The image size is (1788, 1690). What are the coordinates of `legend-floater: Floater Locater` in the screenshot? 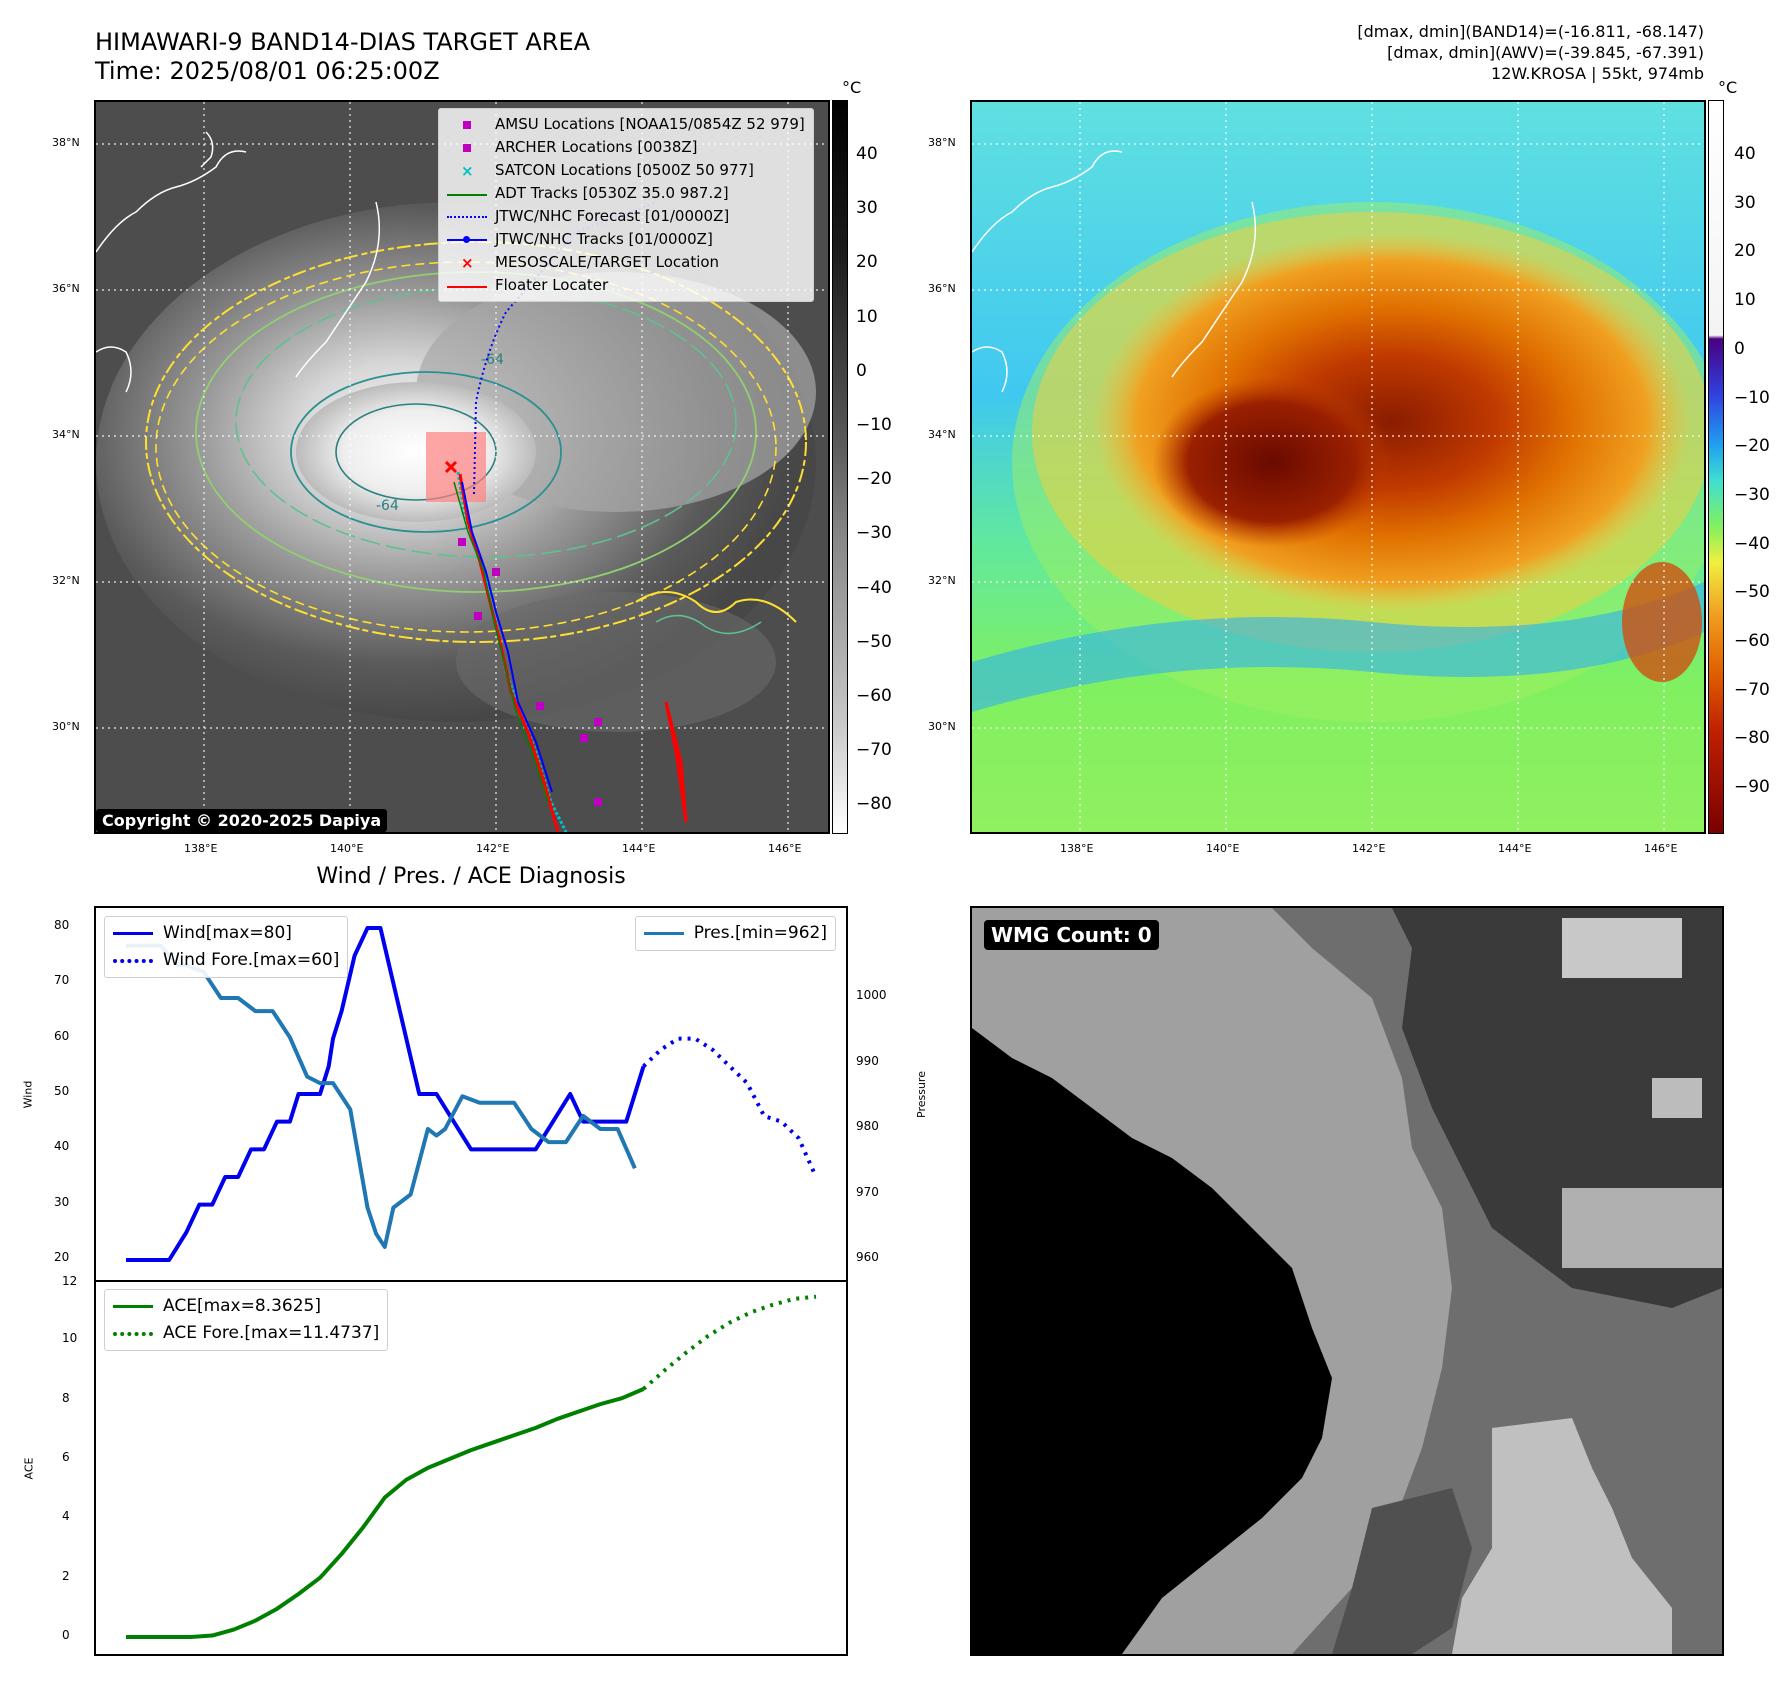 It's located at (626, 285).